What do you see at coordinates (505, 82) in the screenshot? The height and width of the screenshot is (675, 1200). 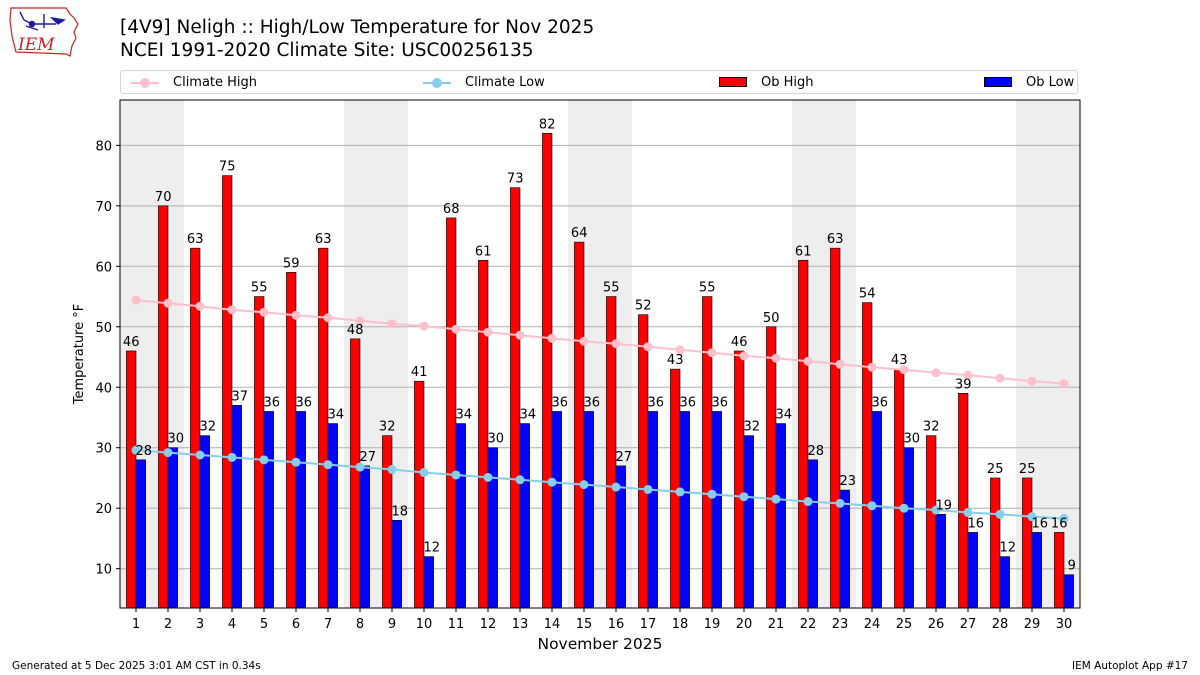 I see `legend-climate-low-label: Climate Low` at bounding box center [505, 82].